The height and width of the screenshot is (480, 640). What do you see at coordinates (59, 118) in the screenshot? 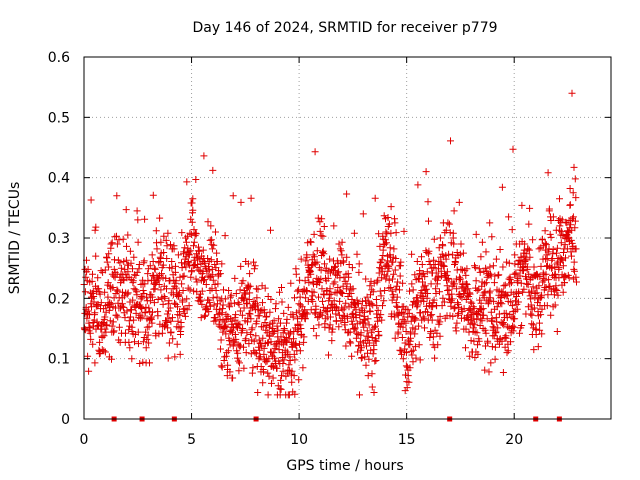
I see `y-tick-label: 0.5` at bounding box center [59, 118].